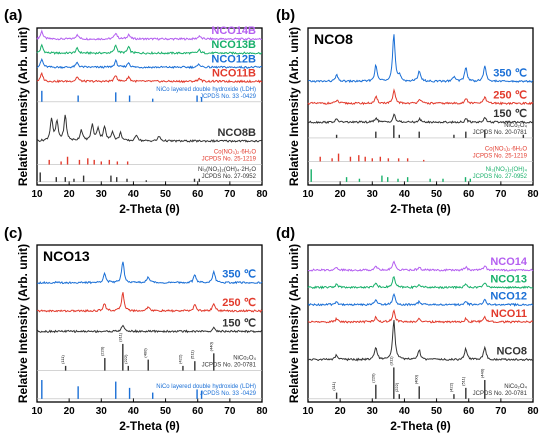 Image resolution: width=550 pixels, height=447 pixels. I want to click on panel-letter: (b), so click(285, 15).